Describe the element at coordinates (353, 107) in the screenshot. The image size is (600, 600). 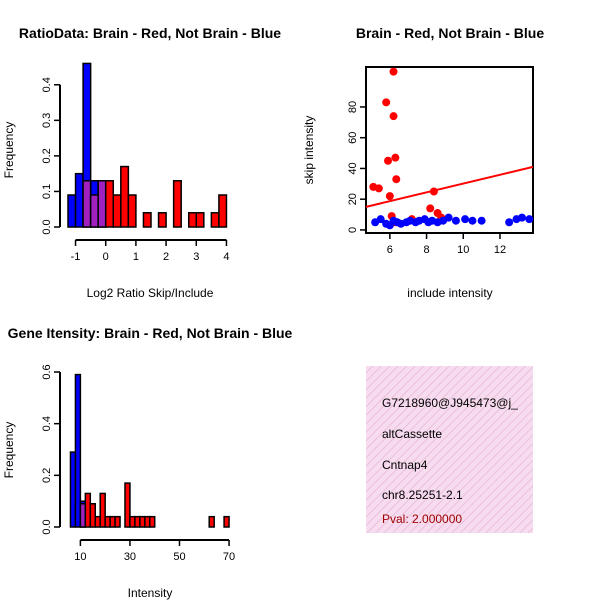
I see `y-tick-label: 80` at that location.